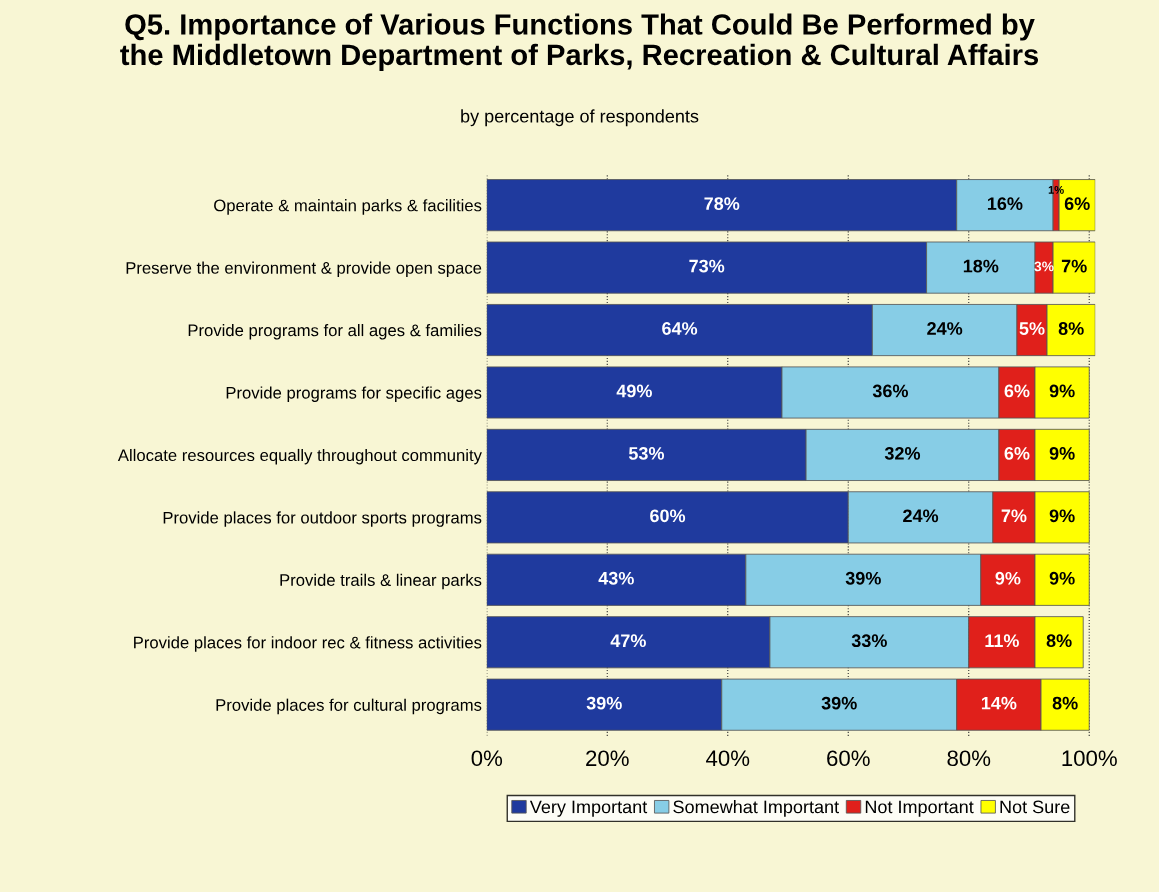 The image size is (1159, 892). Describe the element at coordinates (308, 644) in the screenshot. I see `y-tick-label: Provide places for indoor rec & fitness activities` at that location.